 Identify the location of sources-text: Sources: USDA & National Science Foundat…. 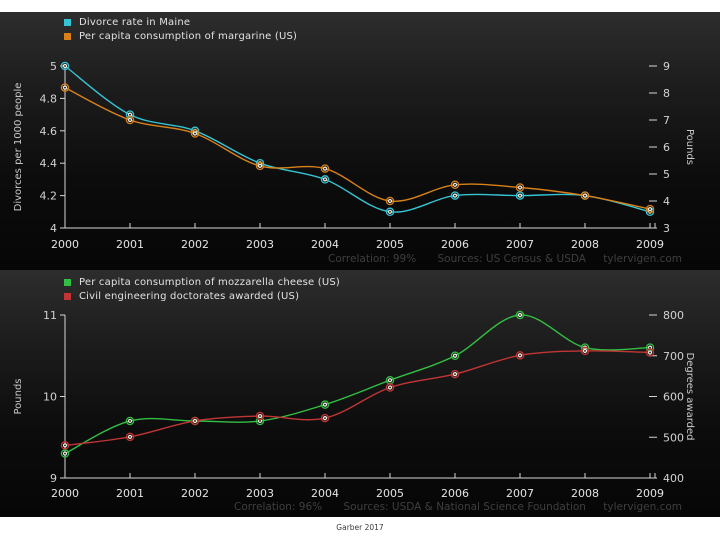
(464, 507).